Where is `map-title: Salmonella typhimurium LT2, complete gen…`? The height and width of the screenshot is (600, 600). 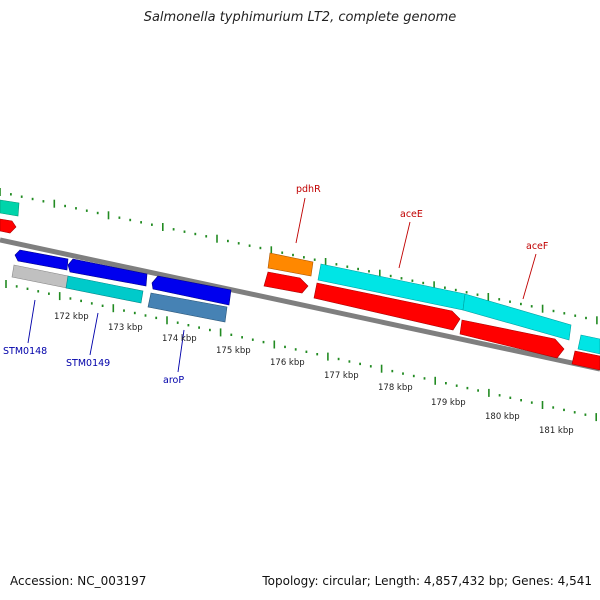 map-title: Salmonella typhimurium LT2, complete gen… is located at coordinates (300, 17).